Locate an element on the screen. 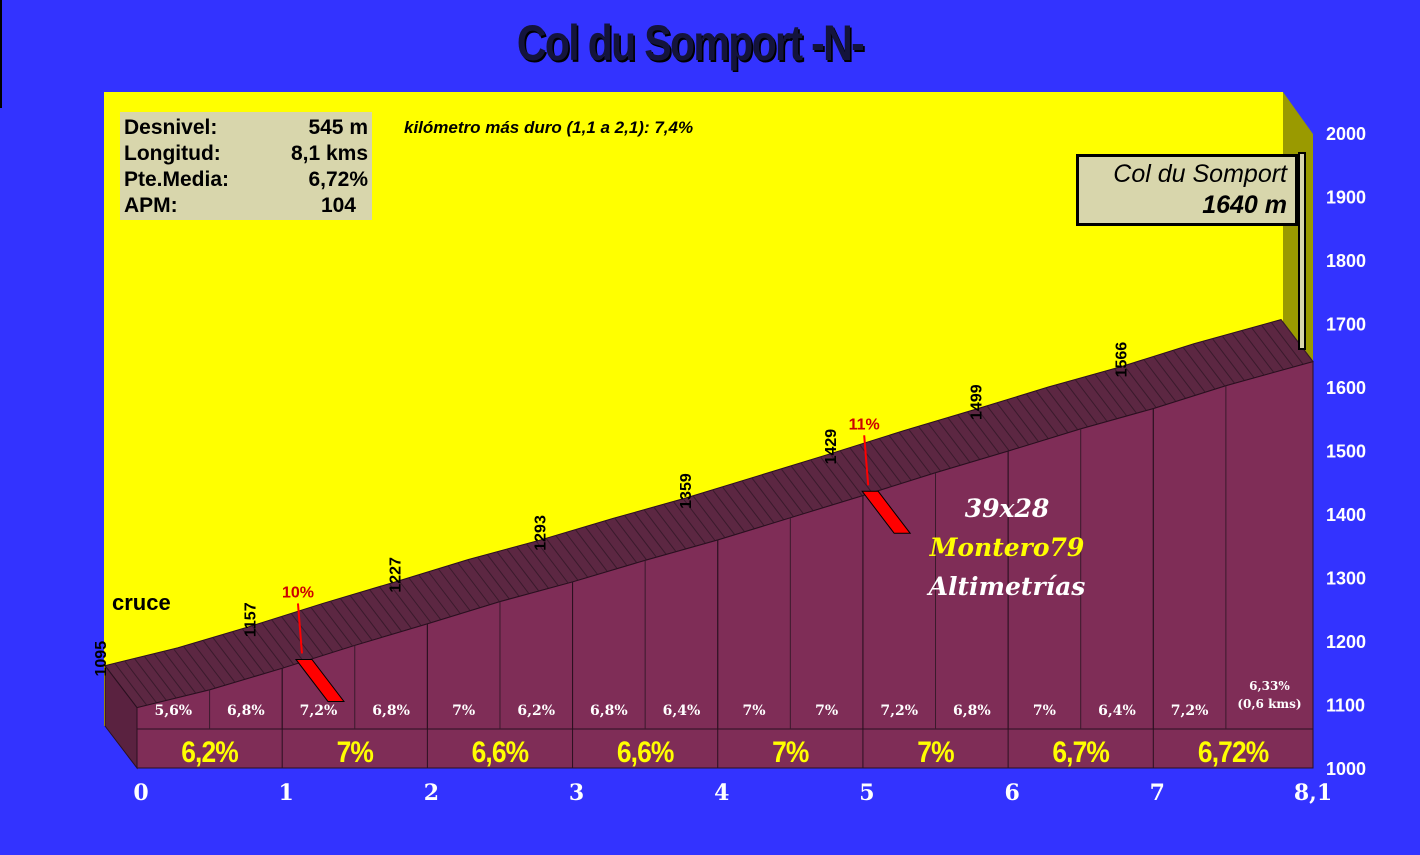 The height and width of the screenshot is (855, 1420). hardest-km-note: kilómetro más duro (1,1 a 2,1): 7,4% is located at coordinates (549, 127).